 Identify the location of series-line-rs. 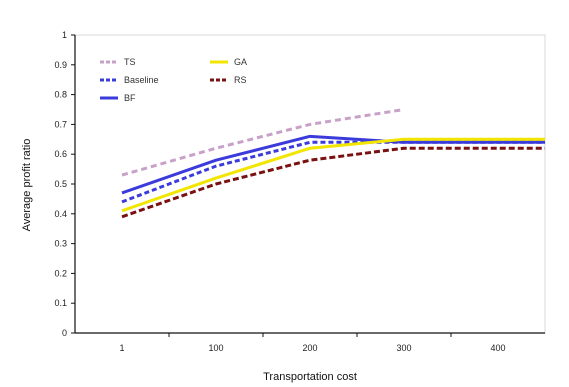
(333, 182).